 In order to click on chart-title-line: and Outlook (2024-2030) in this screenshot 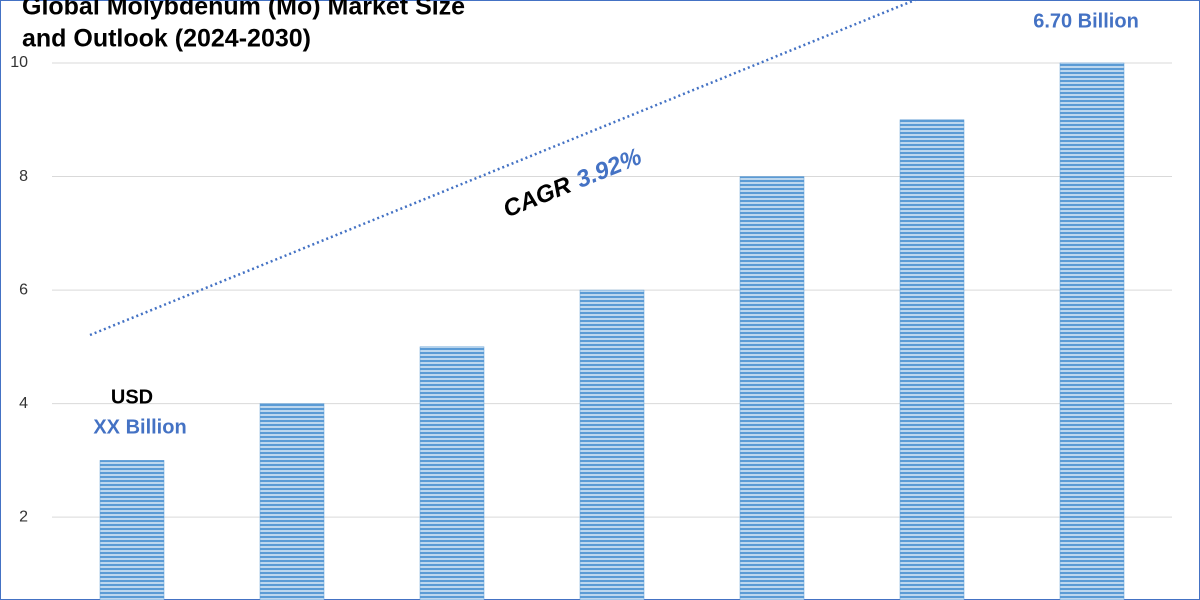, I will do `click(166, 39)`.